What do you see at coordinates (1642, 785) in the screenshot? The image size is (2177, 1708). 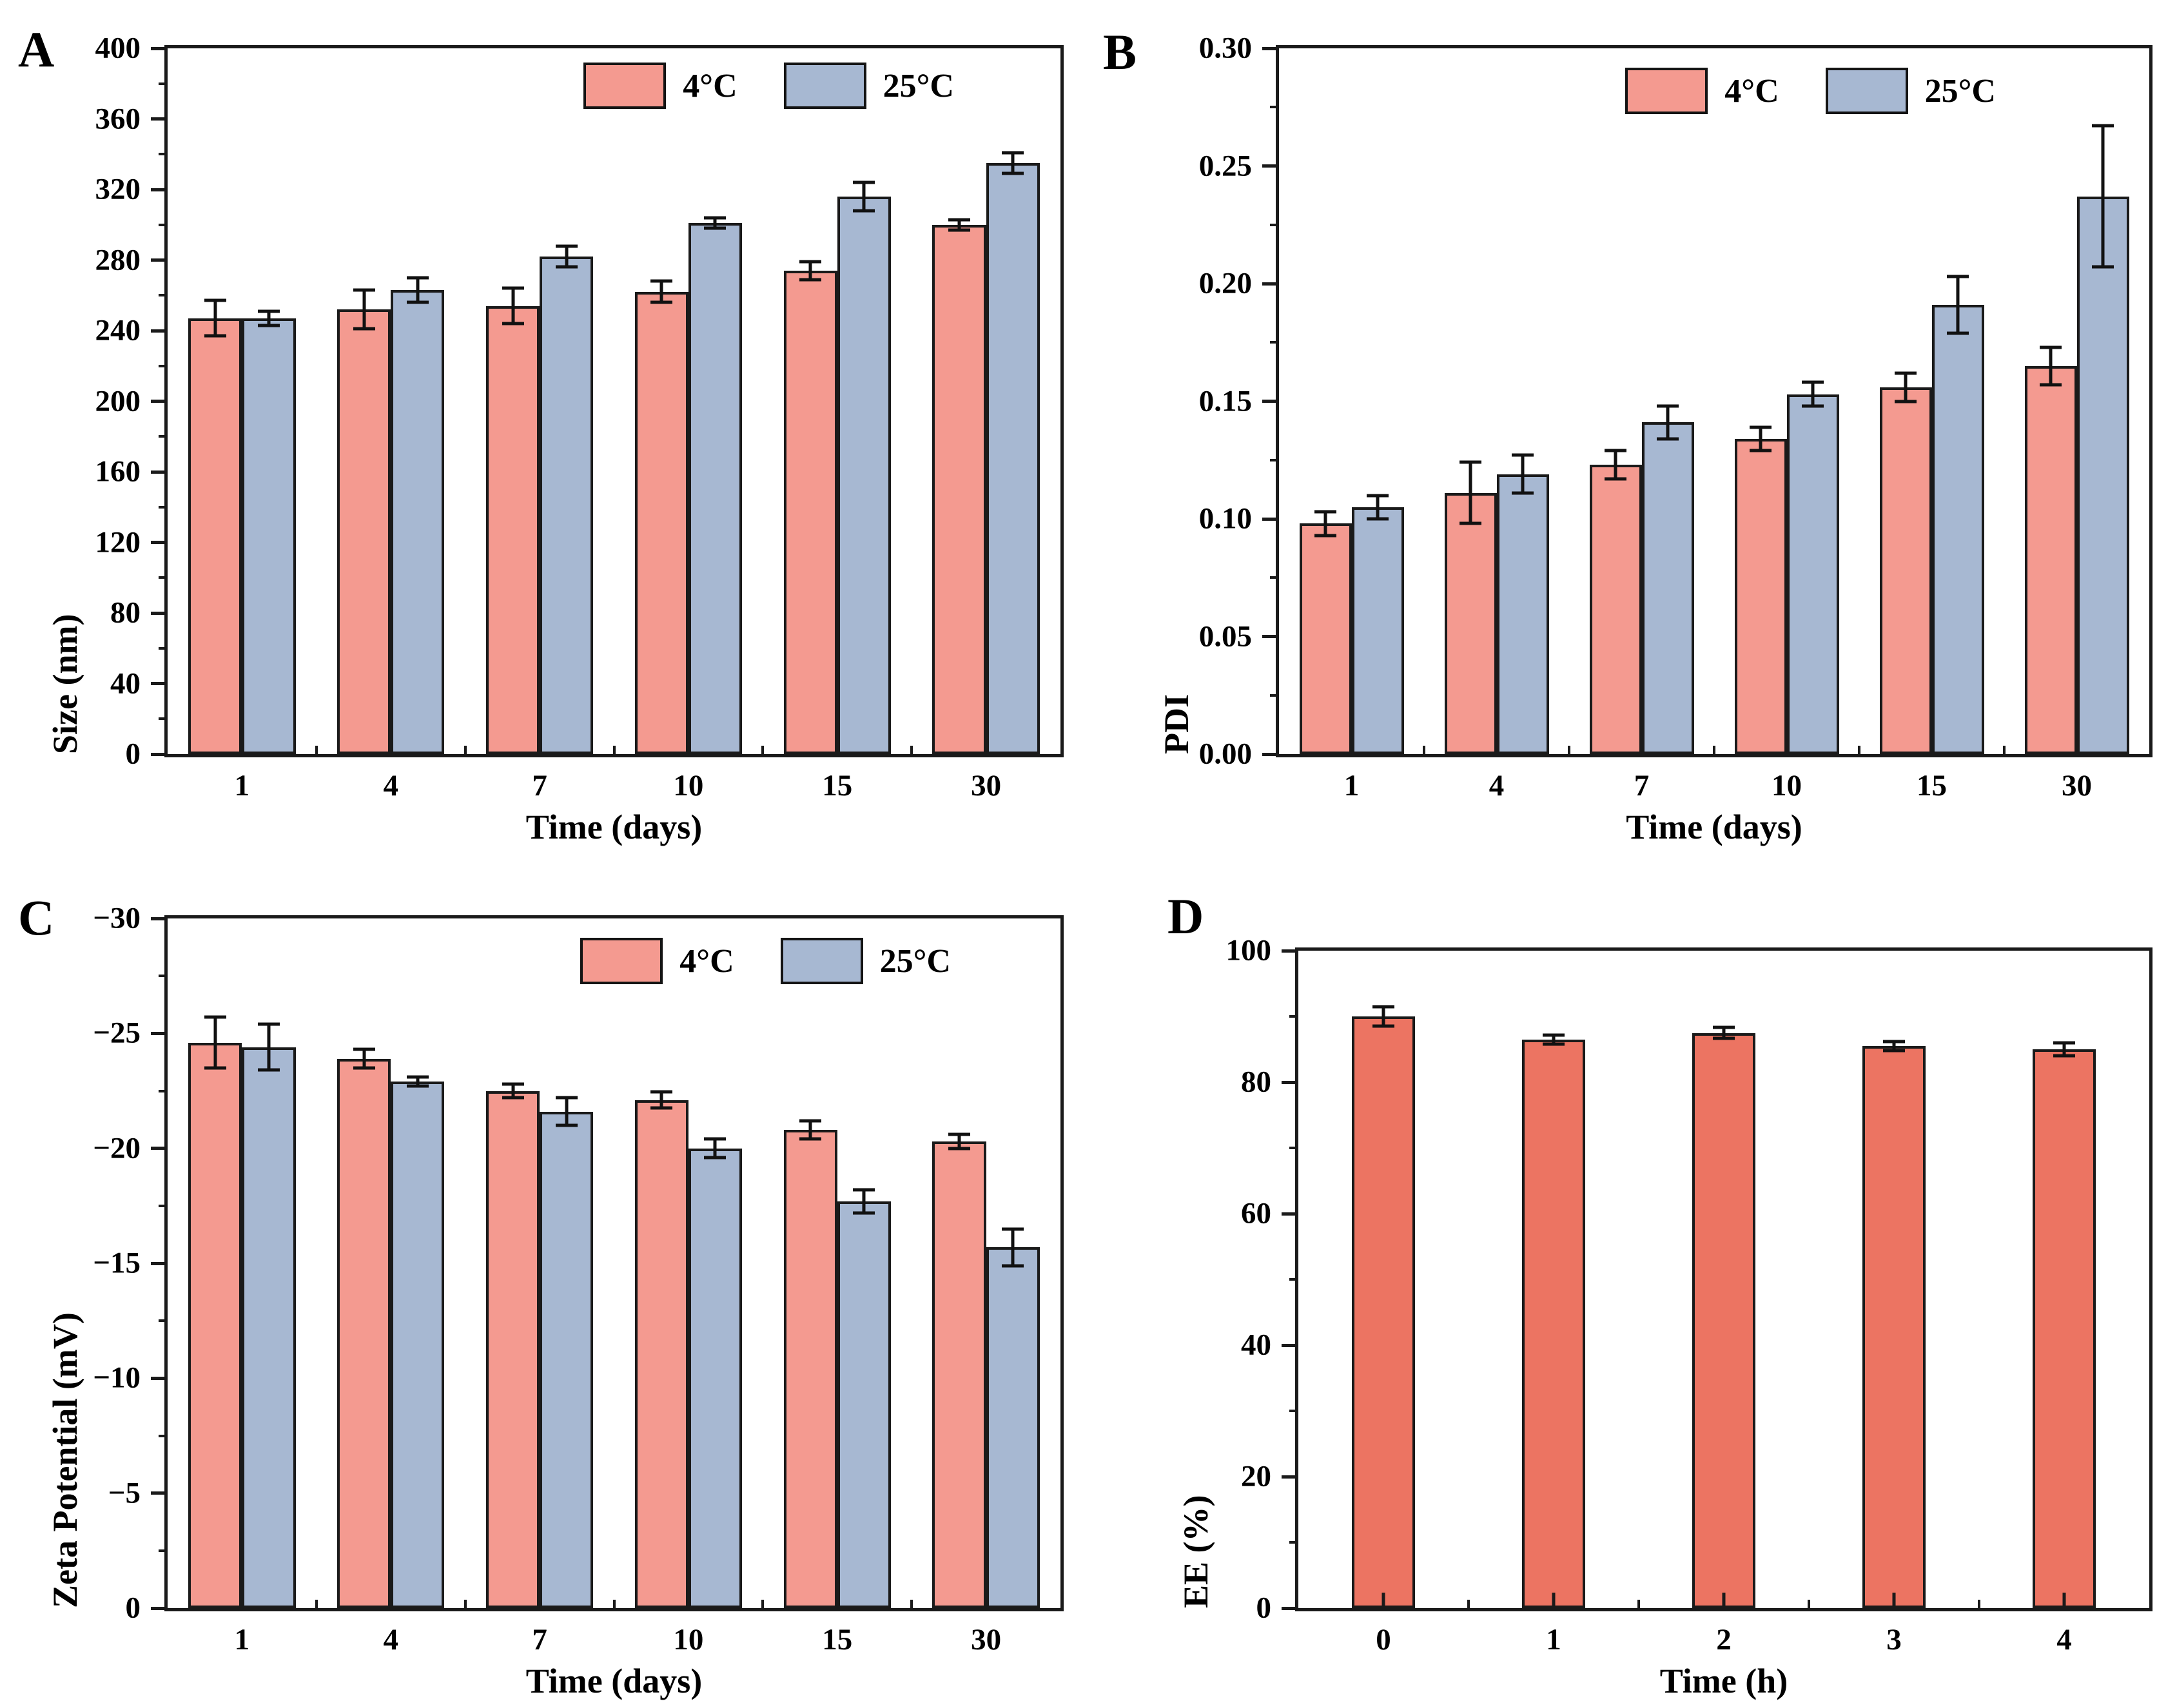 I see `x-axis-tick-label: 7` at bounding box center [1642, 785].